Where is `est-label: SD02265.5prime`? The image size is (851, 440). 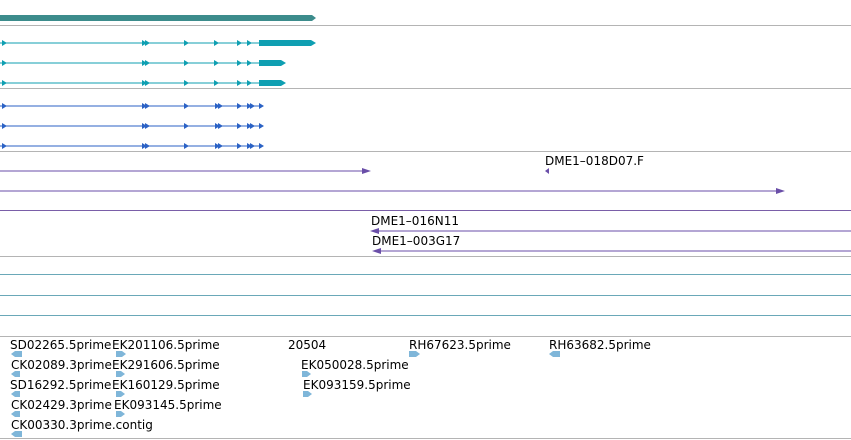
est-label: SD02265.5prime is located at coordinates (60, 345).